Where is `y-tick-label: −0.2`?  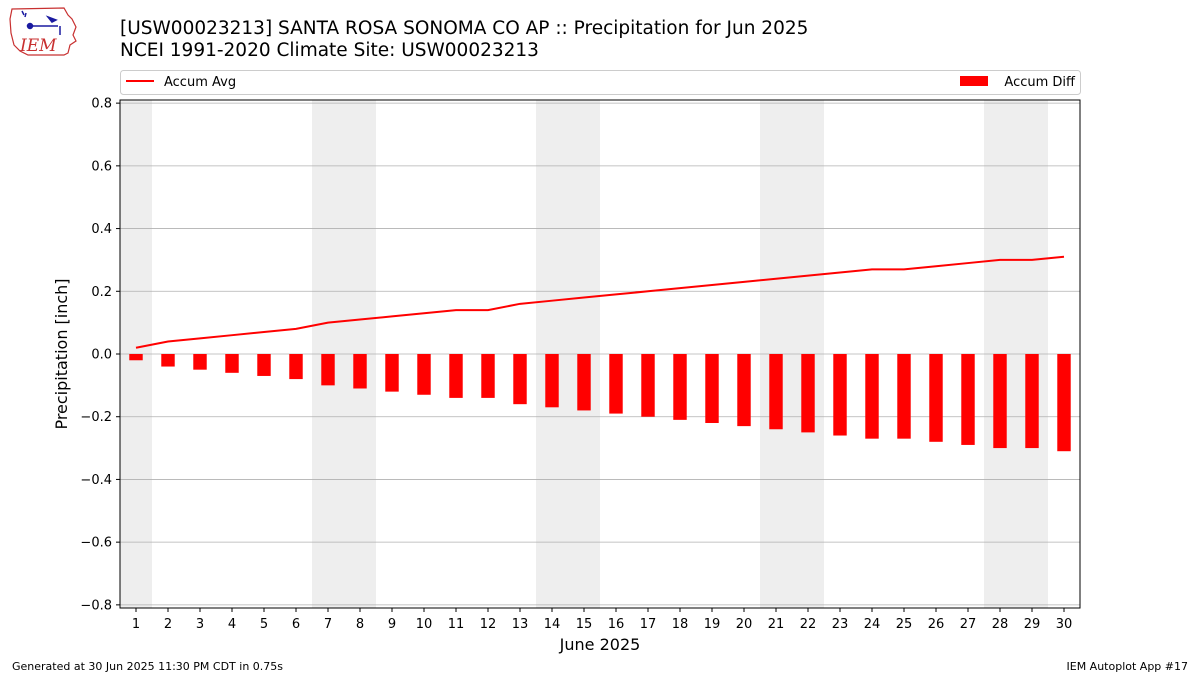
y-tick-label: −0.2 is located at coordinates (96, 417).